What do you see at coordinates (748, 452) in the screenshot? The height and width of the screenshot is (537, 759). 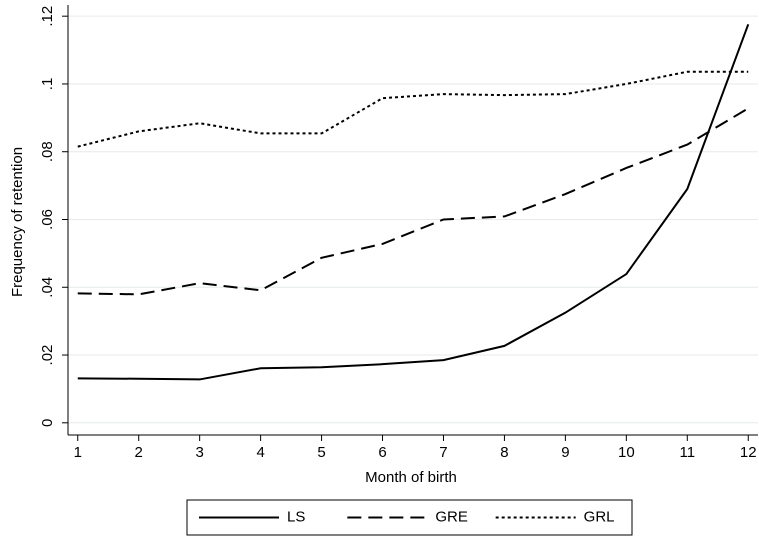 I see `x-tick-label: 12` at bounding box center [748, 452].